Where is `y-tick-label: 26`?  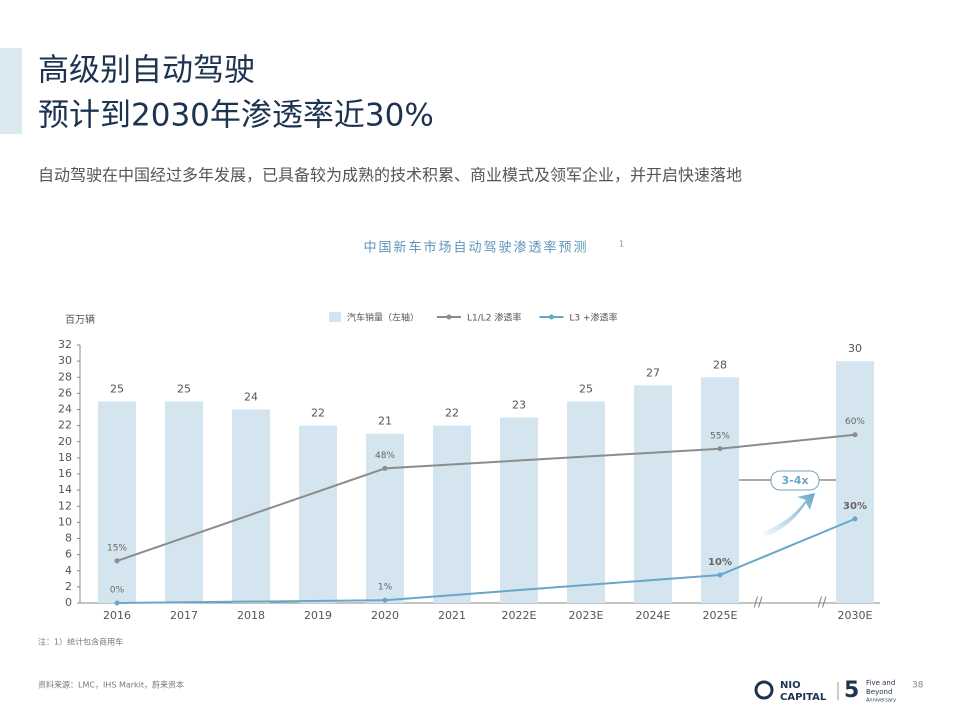
y-tick-label: 26 is located at coordinates (65, 392).